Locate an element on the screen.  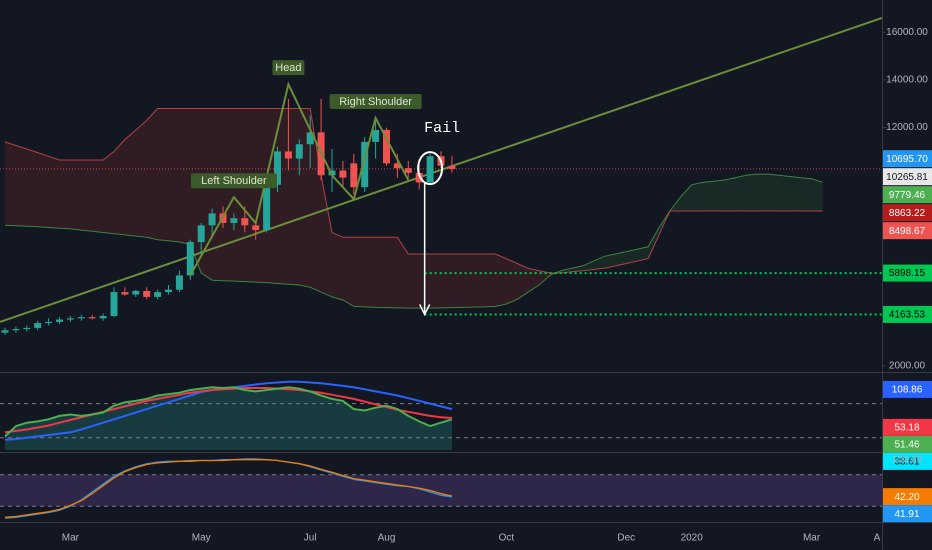
pattern-label: Right Shoulder is located at coordinates (375, 102).